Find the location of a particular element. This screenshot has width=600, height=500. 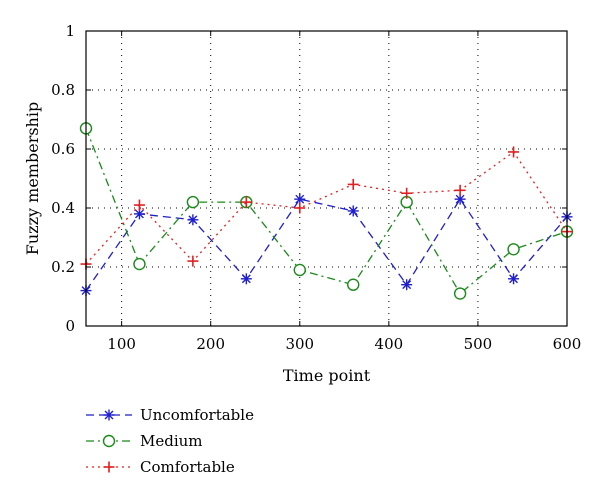

x-tick-label: 500 is located at coordinates (478, 344).